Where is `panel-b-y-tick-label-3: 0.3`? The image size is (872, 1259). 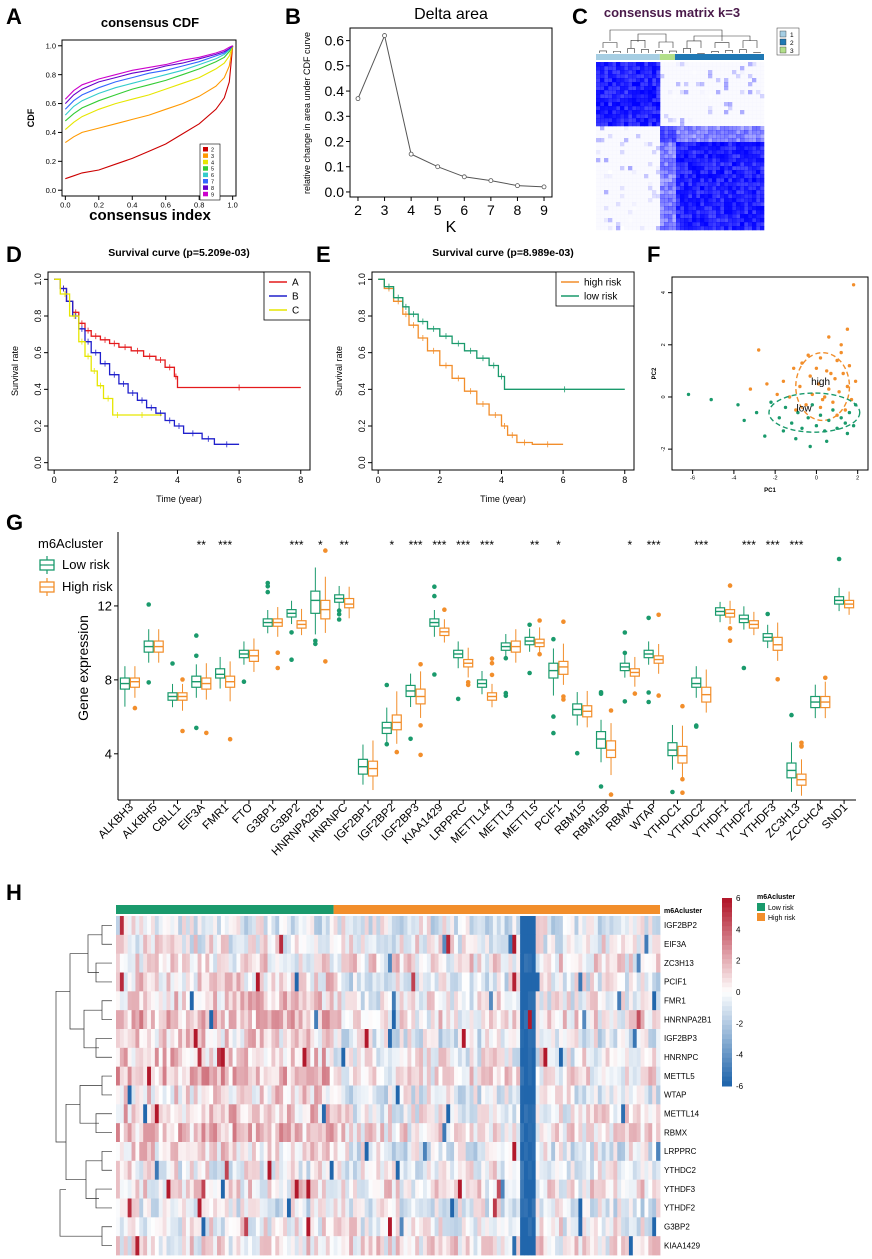 panel-b-y-tick-label-3: 0.3 is located at coordinates (335, 116).